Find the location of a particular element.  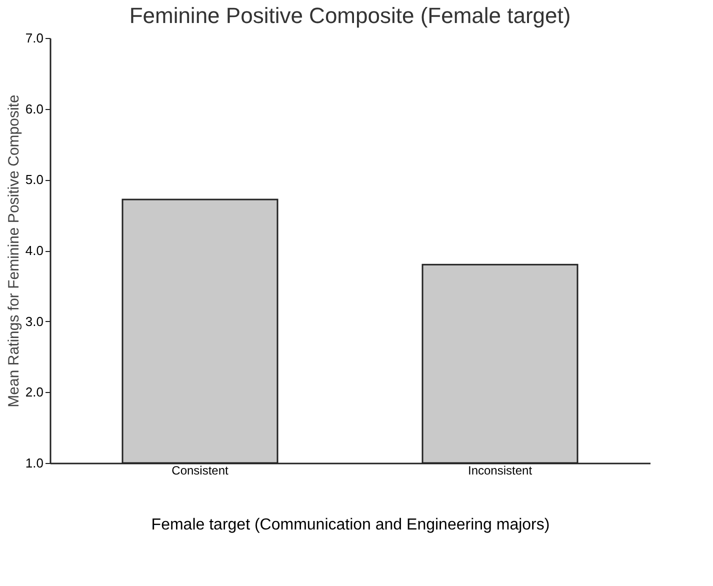

y-tick-label: 1.0 is located at coordinates (34, 463).